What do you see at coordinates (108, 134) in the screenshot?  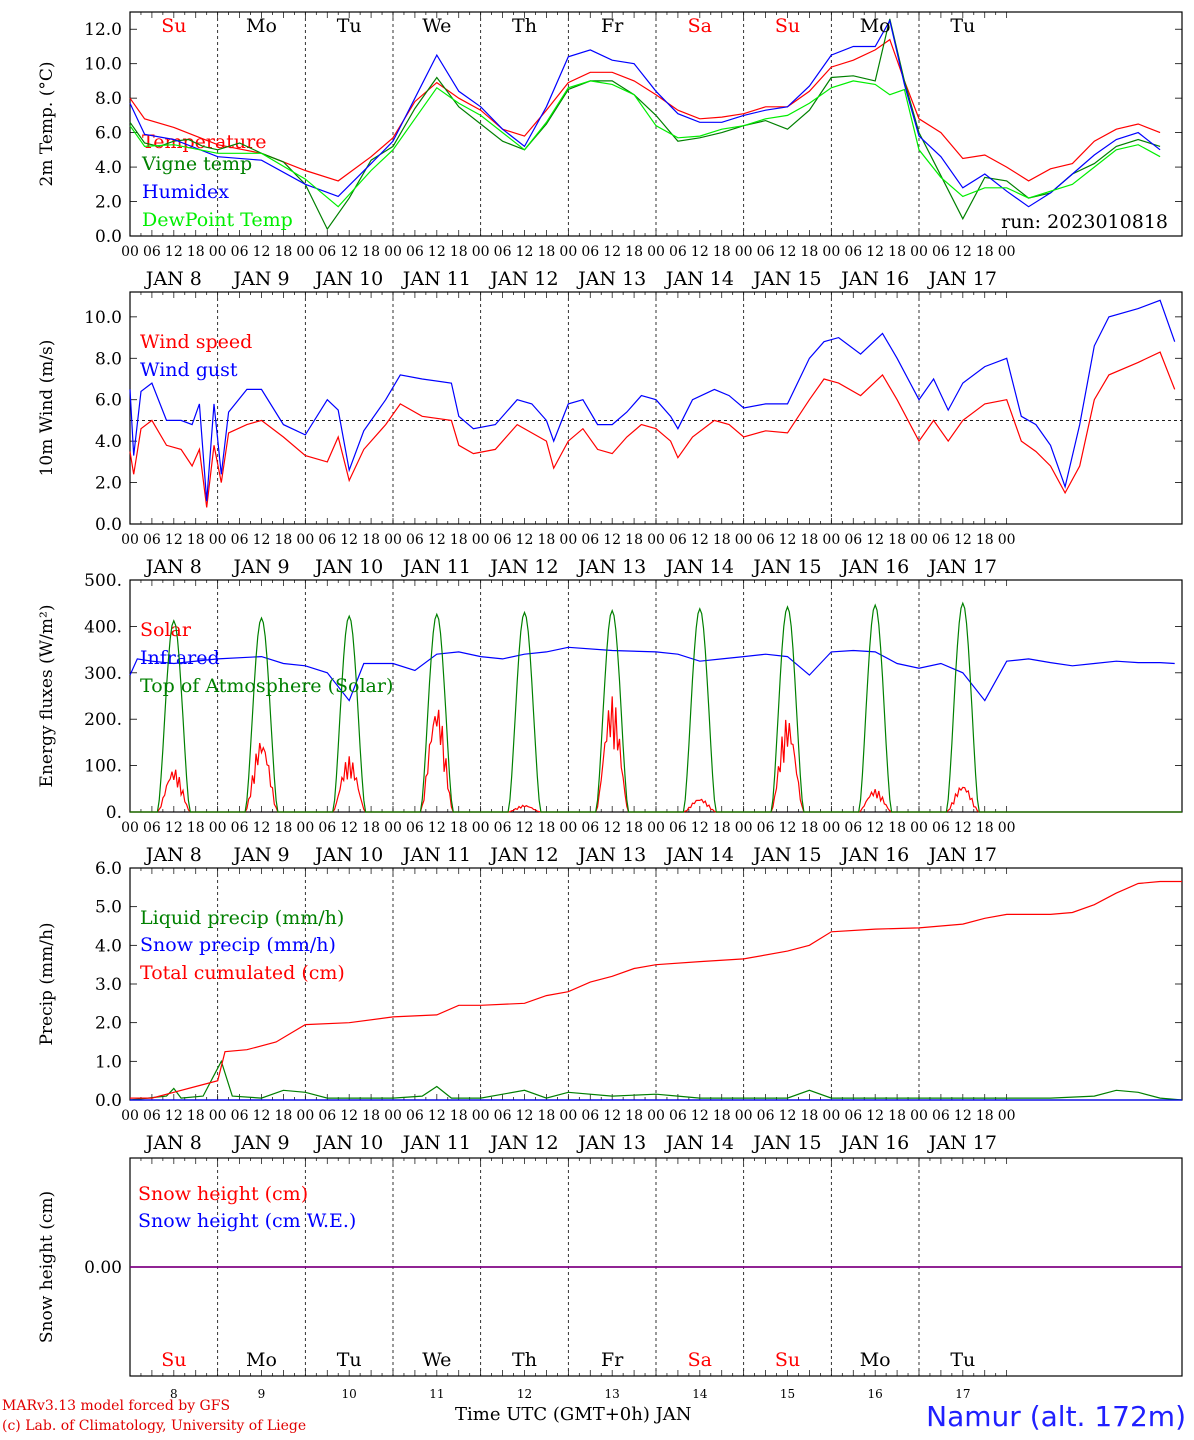 I see `y-tick-label: 6.0` at bounding box center [108, 134].